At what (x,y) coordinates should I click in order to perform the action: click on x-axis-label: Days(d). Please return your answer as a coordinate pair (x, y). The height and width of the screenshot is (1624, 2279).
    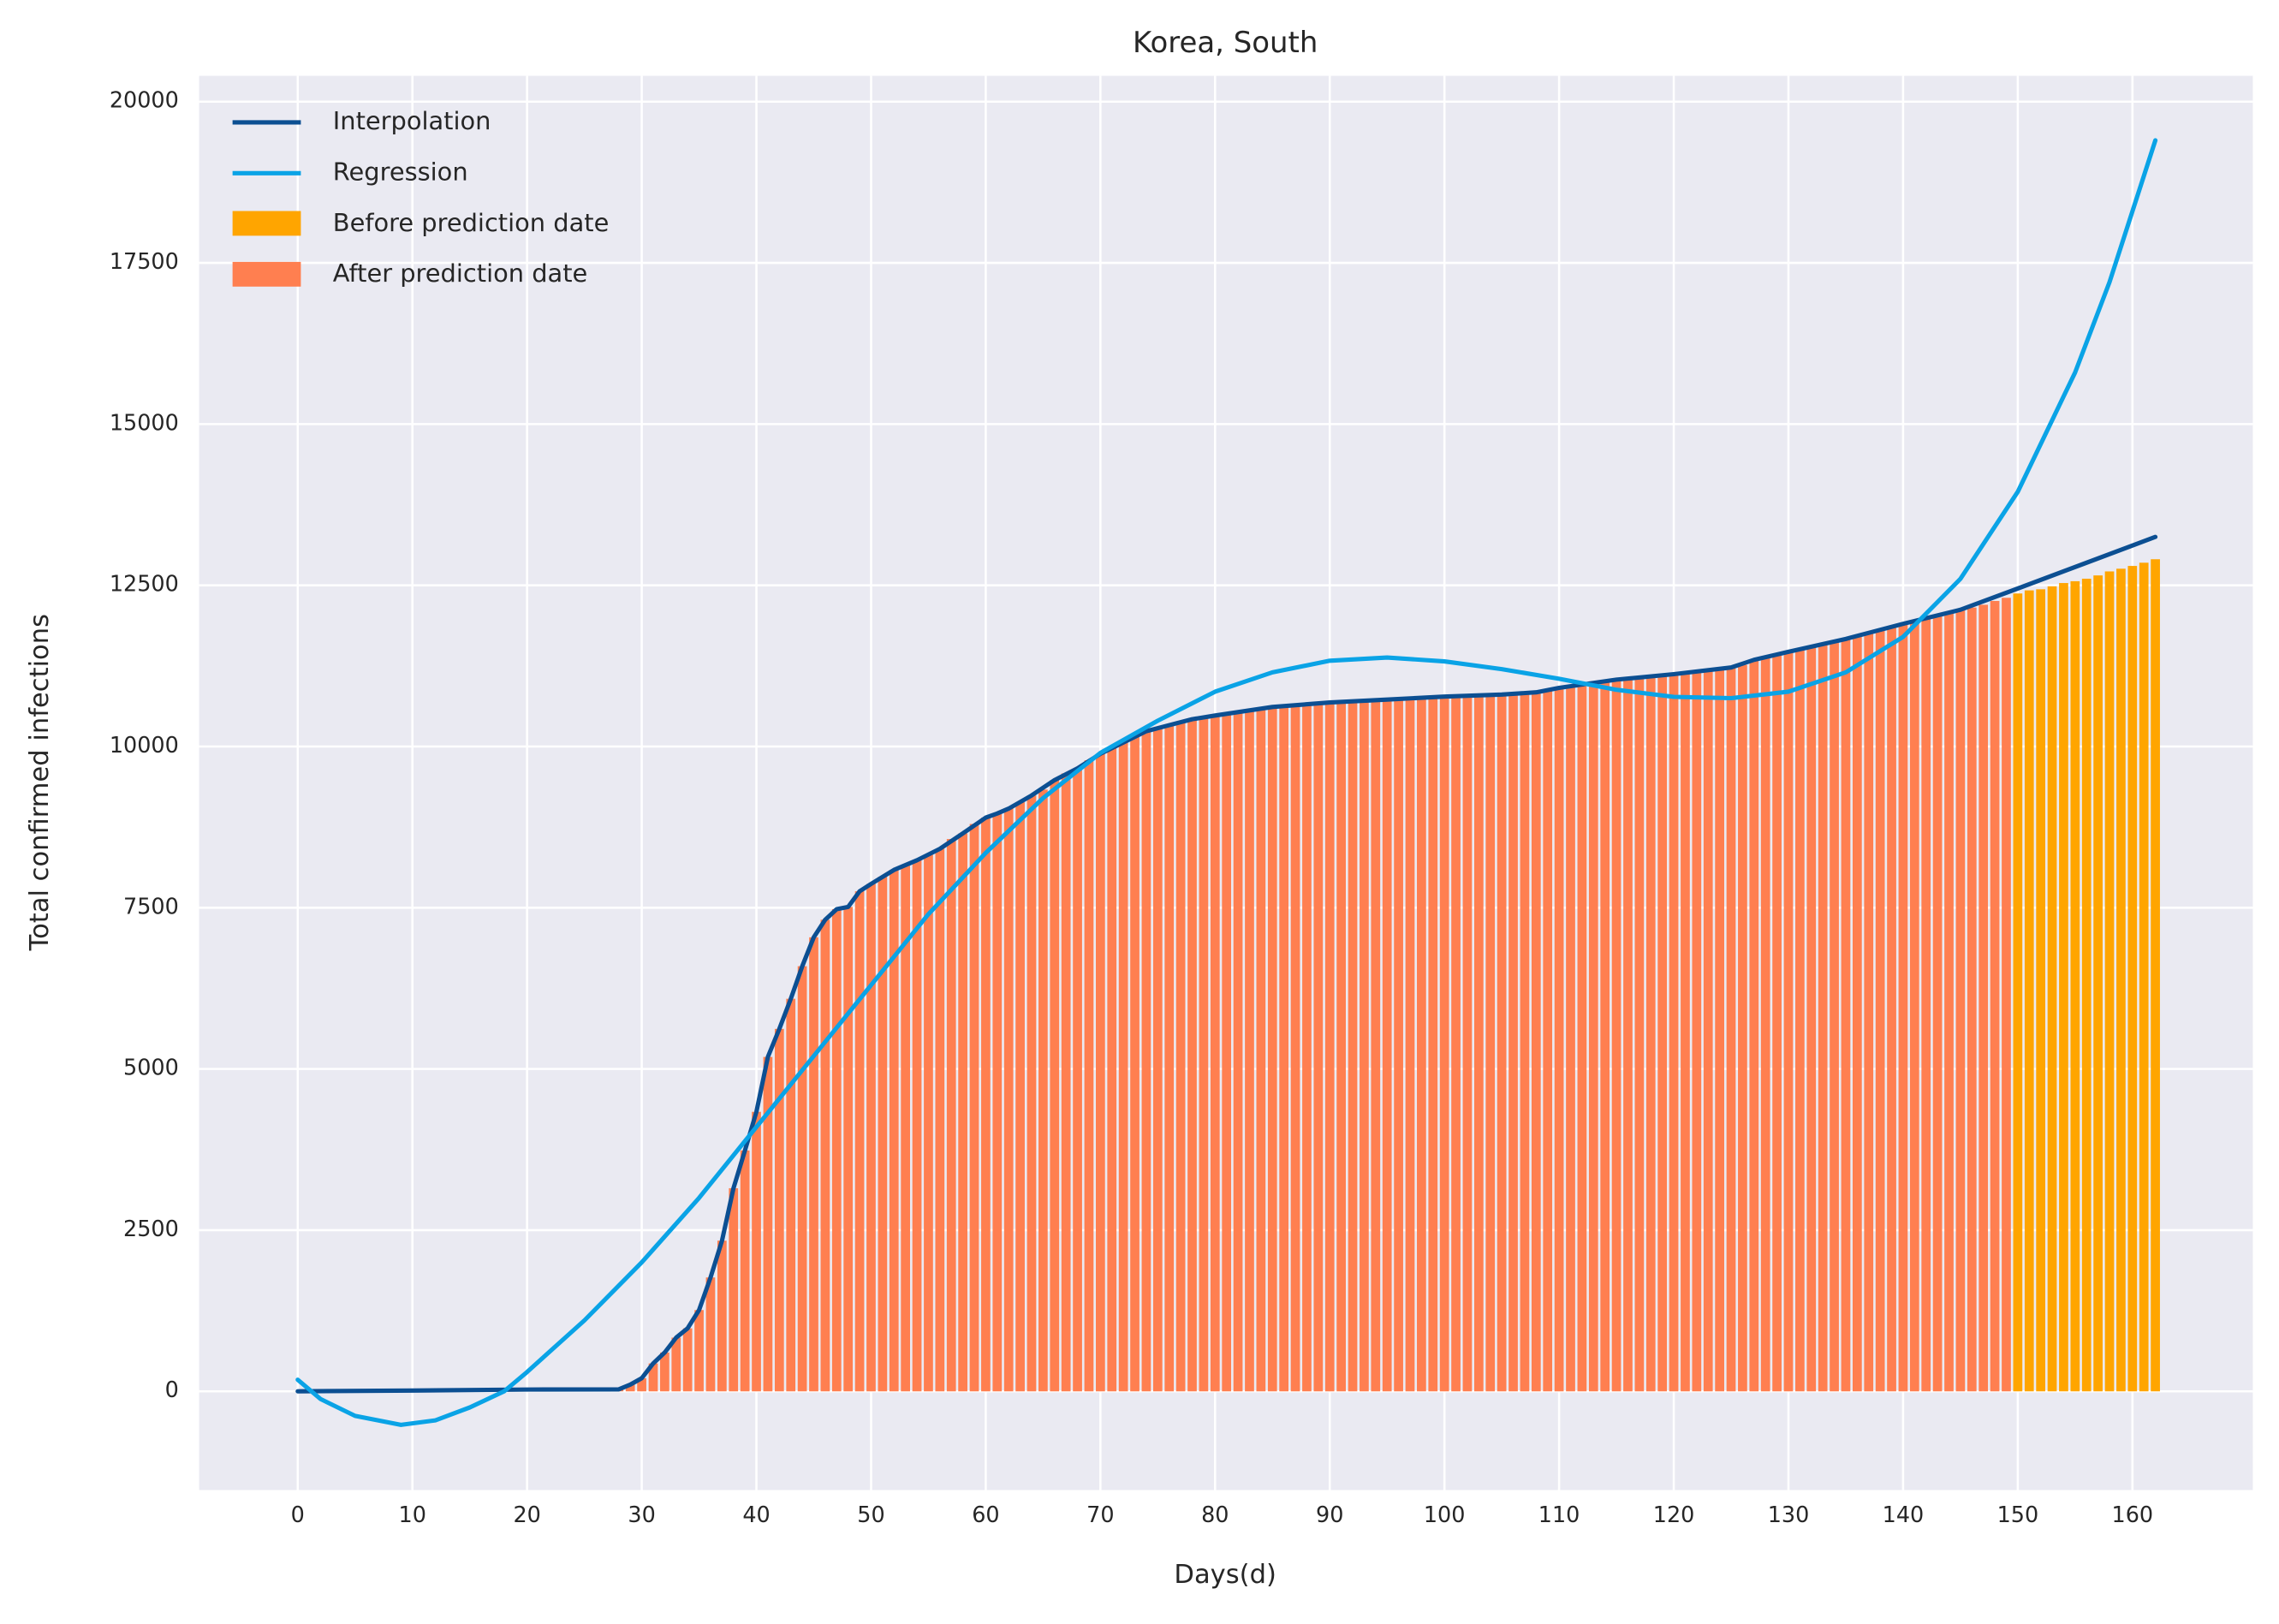
    Looking at the image, I should click on (1225, 1575).